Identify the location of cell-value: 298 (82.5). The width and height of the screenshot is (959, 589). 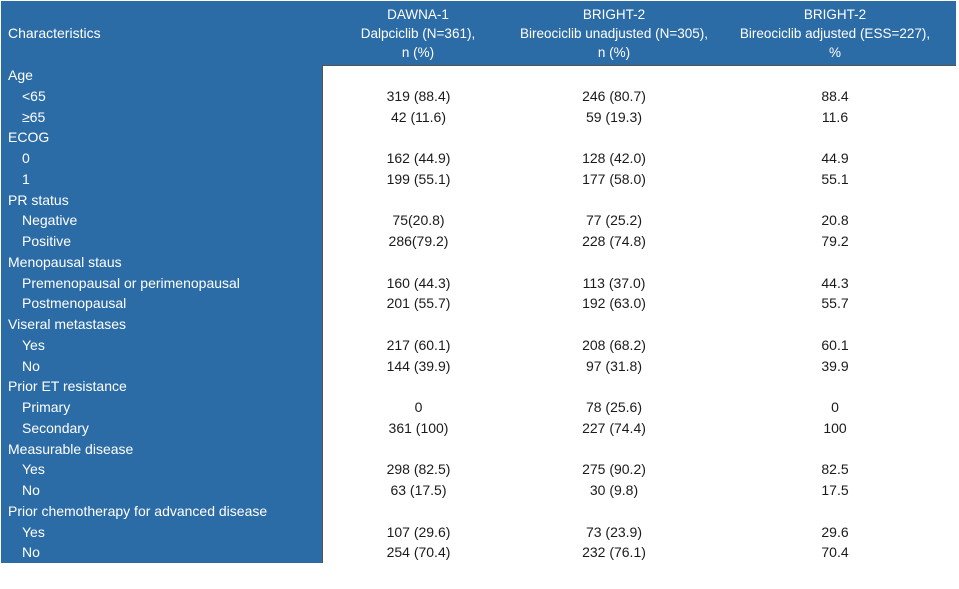
(418, 469).